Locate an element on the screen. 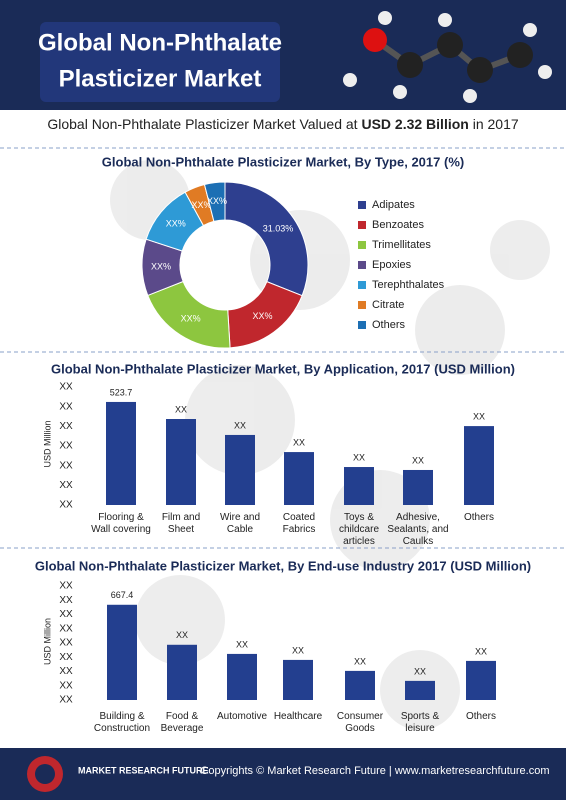 This screenshot has width=566, height=800. x-tick-label: Flooring & Wall covering is located at coordinates (121, 523).